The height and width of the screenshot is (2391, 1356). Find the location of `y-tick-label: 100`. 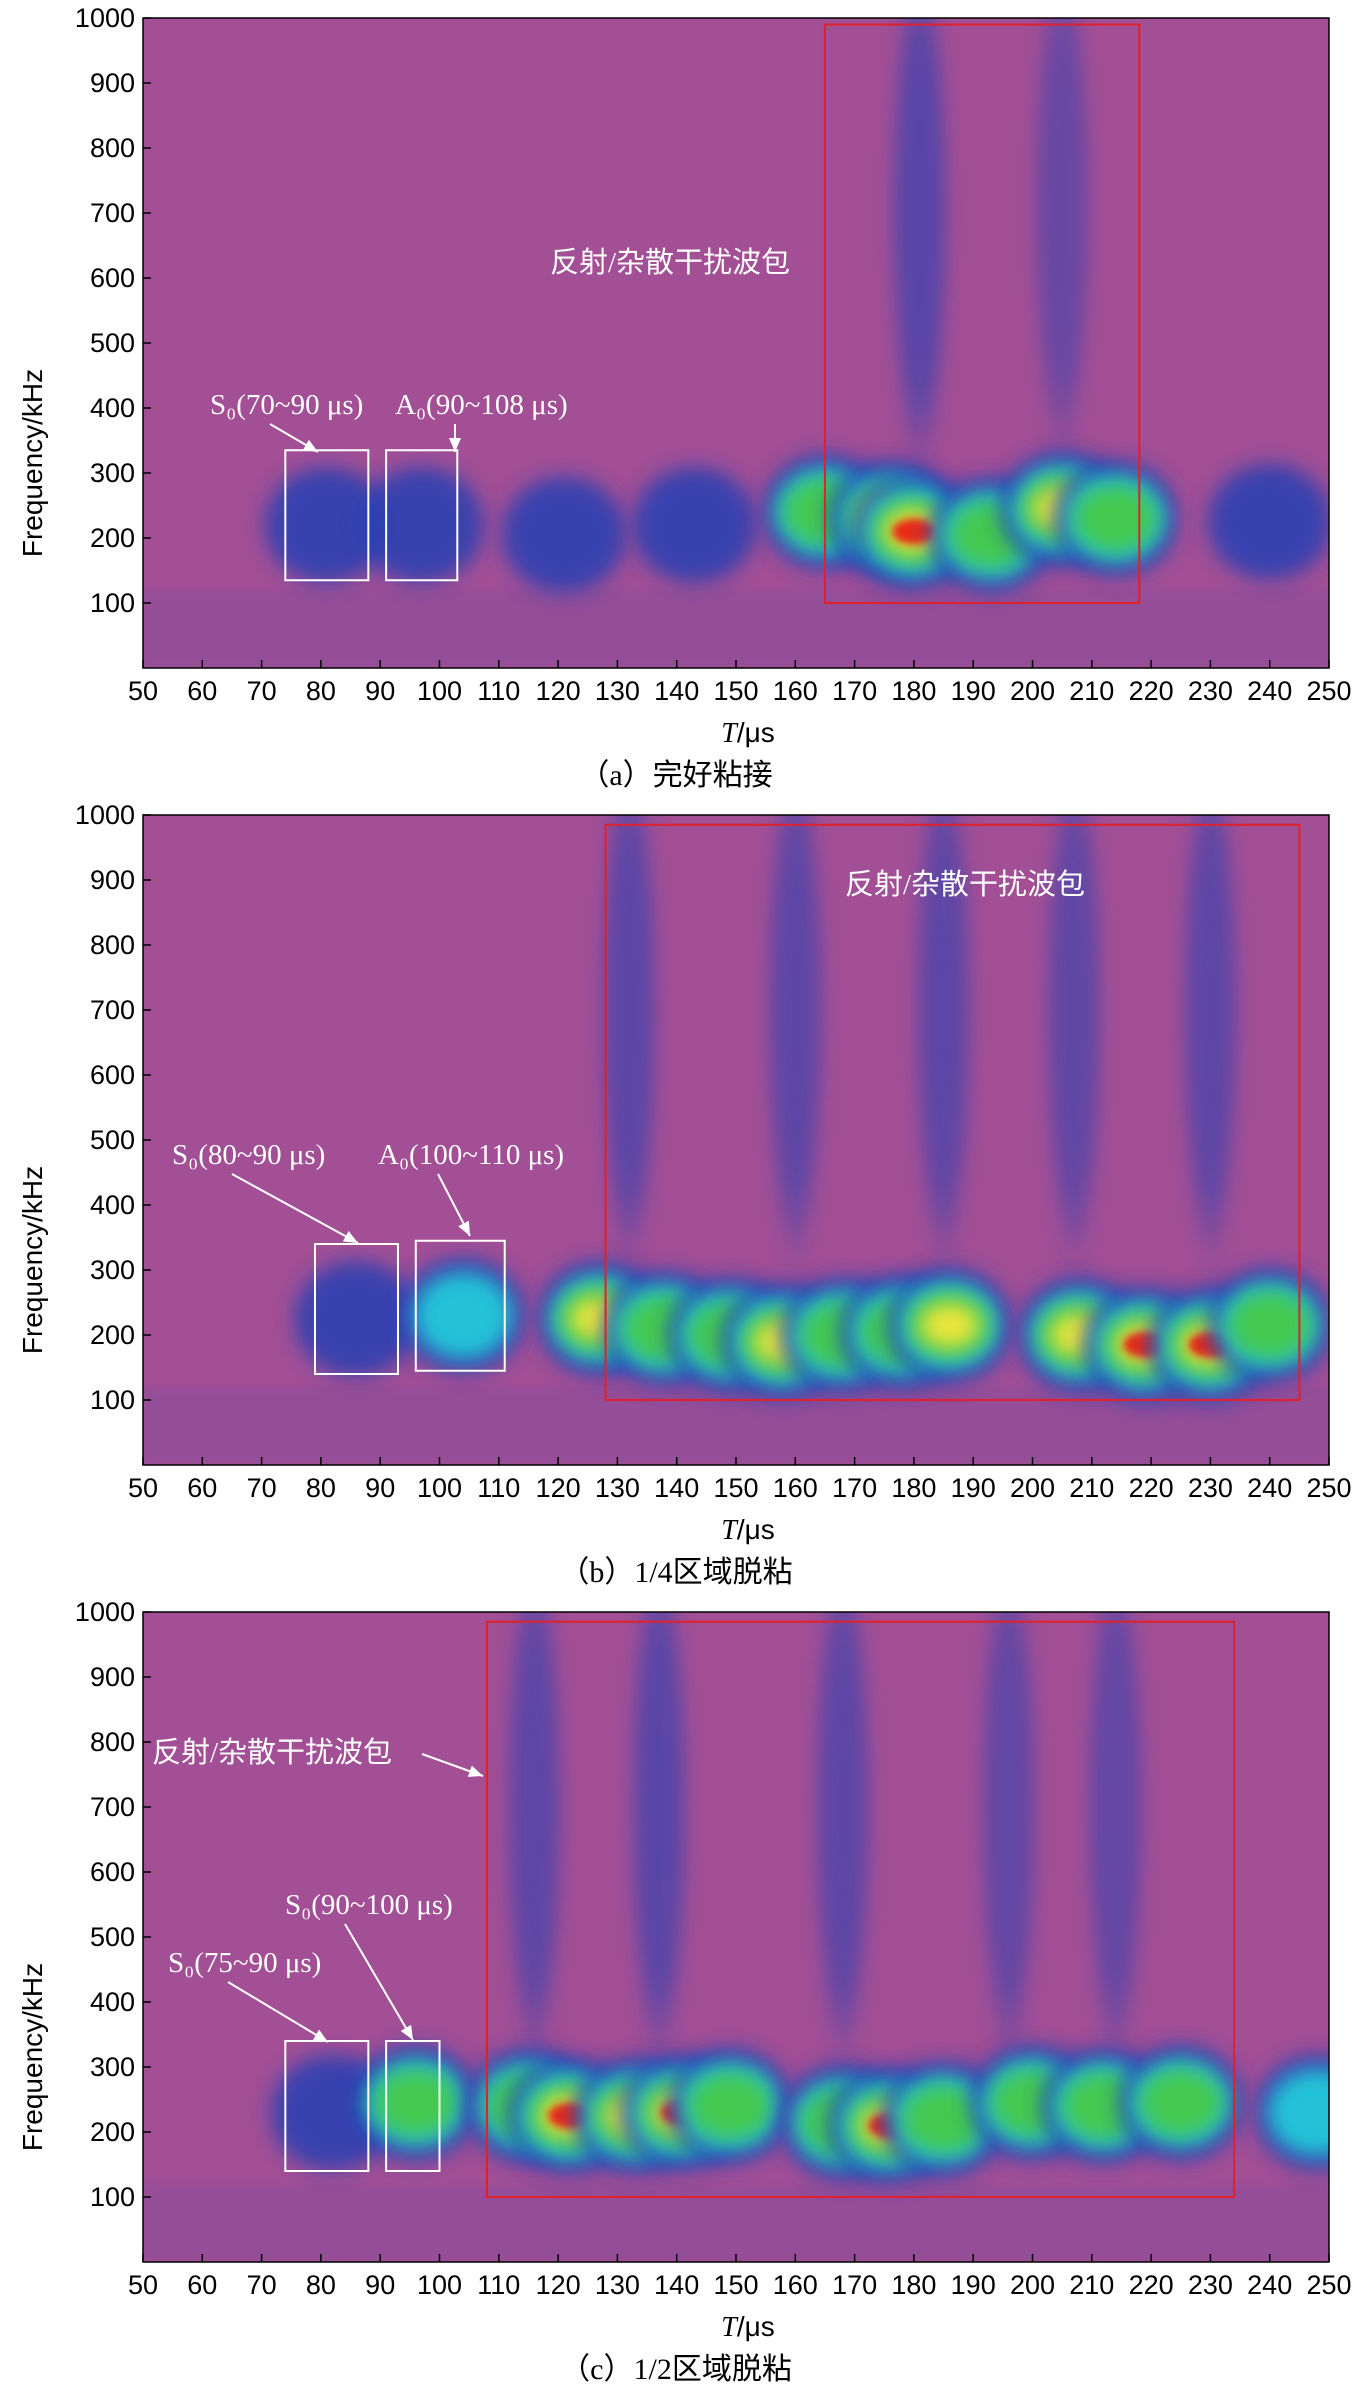

y-tick-label: 100 is located at coordinates (112, 603).